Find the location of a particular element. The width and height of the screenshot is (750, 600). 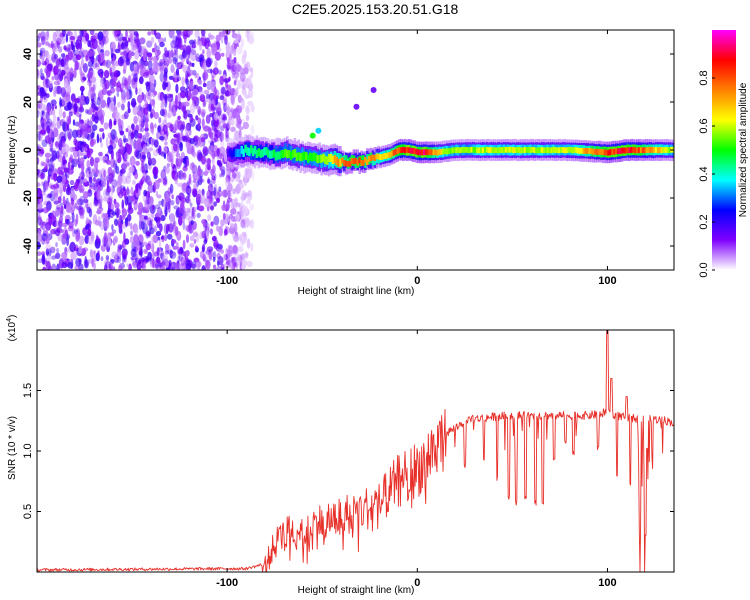

secondary-feature is located at coordinates (356, 106).